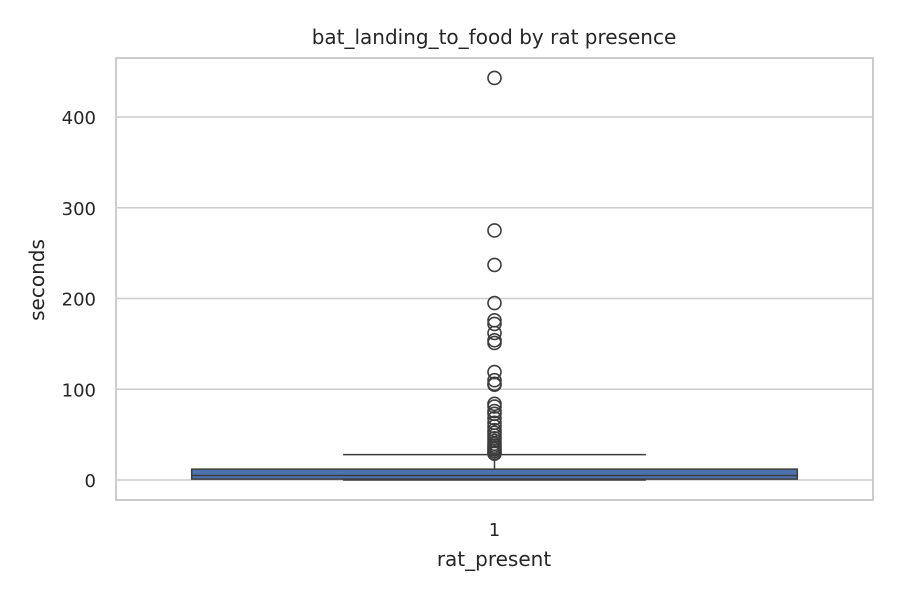 This screenshot has height=604, width=900. What do you see at coordinates (79, 209) in the screenshot?
I see `y-tick-label: 300` at bounding box center [79, 209].